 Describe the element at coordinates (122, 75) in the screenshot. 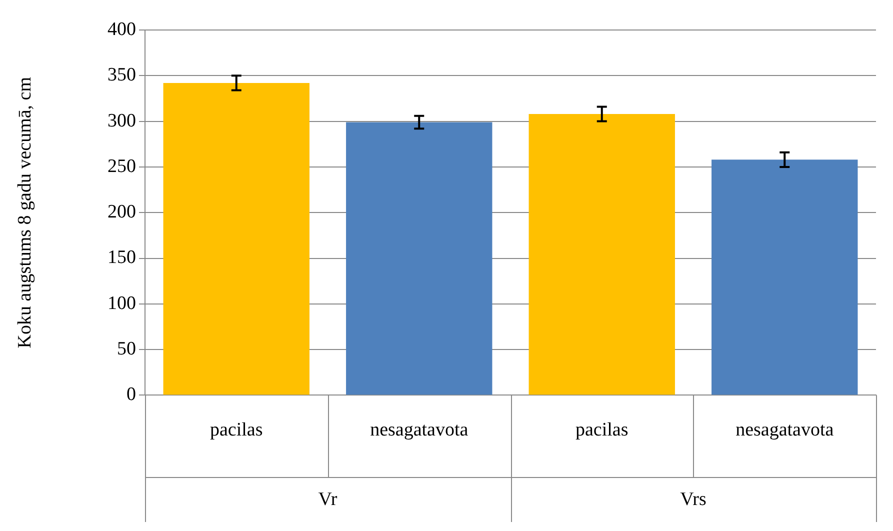

I see `y-tick-label: 350` at that location.